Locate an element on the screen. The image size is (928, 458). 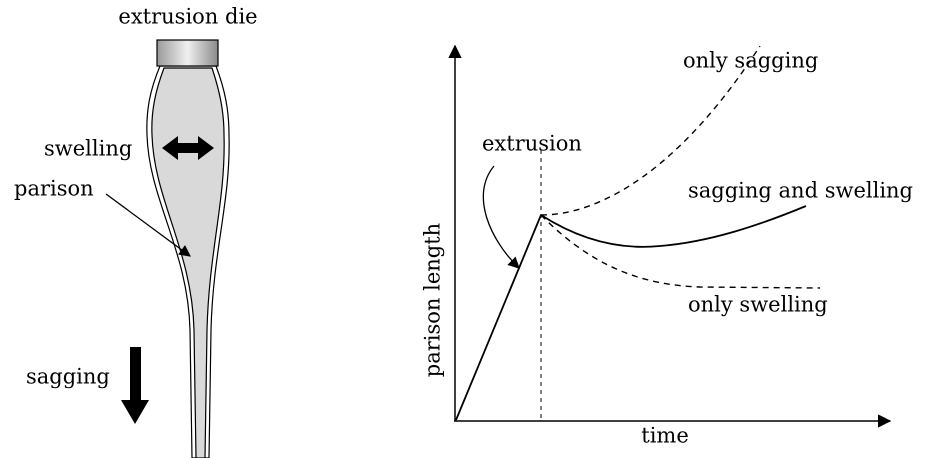
extrusion-pointer is located at coordinates (501, 217).